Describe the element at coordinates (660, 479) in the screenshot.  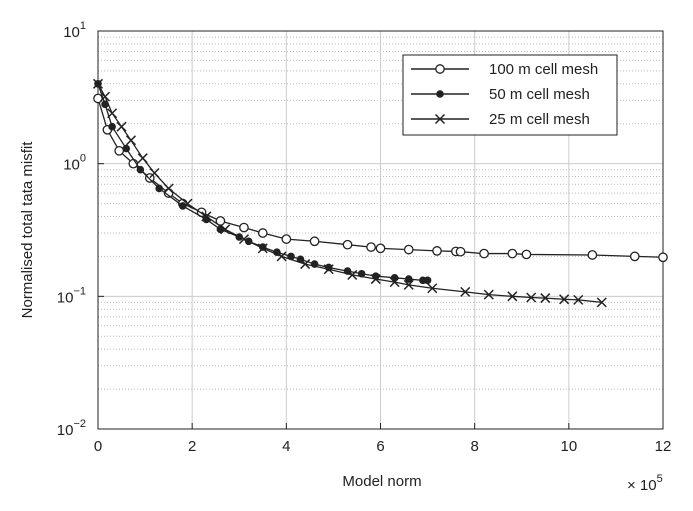
I see `x-multiplier-exponent: 5` at that location.